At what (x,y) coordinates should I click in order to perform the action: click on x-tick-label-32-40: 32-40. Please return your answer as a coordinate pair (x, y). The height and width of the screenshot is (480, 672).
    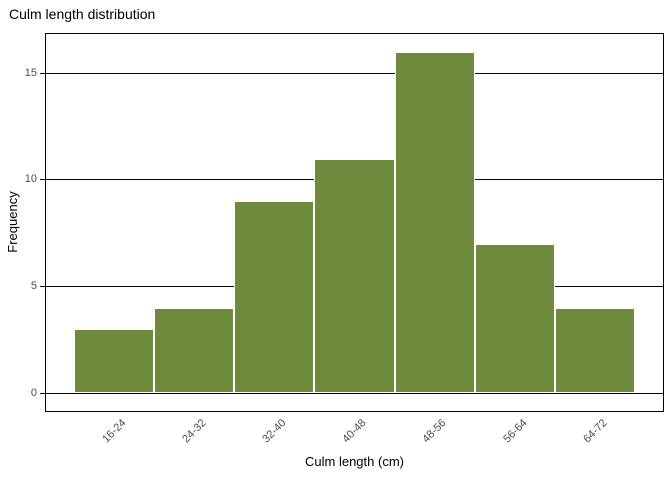
    Looking at the image, I should click on (274, 431).